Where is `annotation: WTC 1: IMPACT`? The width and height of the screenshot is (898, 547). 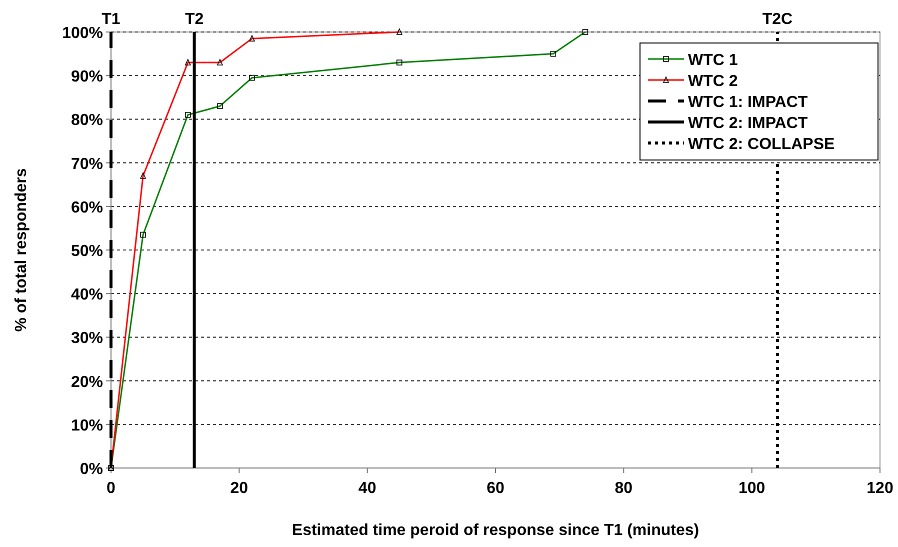
annotation: WTC 1: IMPACT is located at coordinates (748, 102).